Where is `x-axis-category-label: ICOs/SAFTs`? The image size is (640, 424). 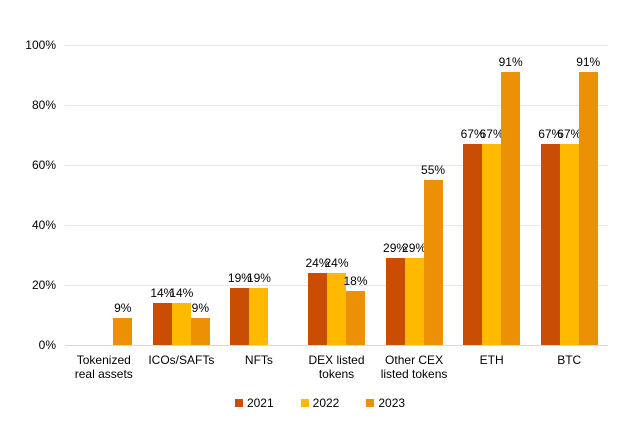
x-axis-category-label: ICOs/SAFTs is located at coordinates (181, 360).